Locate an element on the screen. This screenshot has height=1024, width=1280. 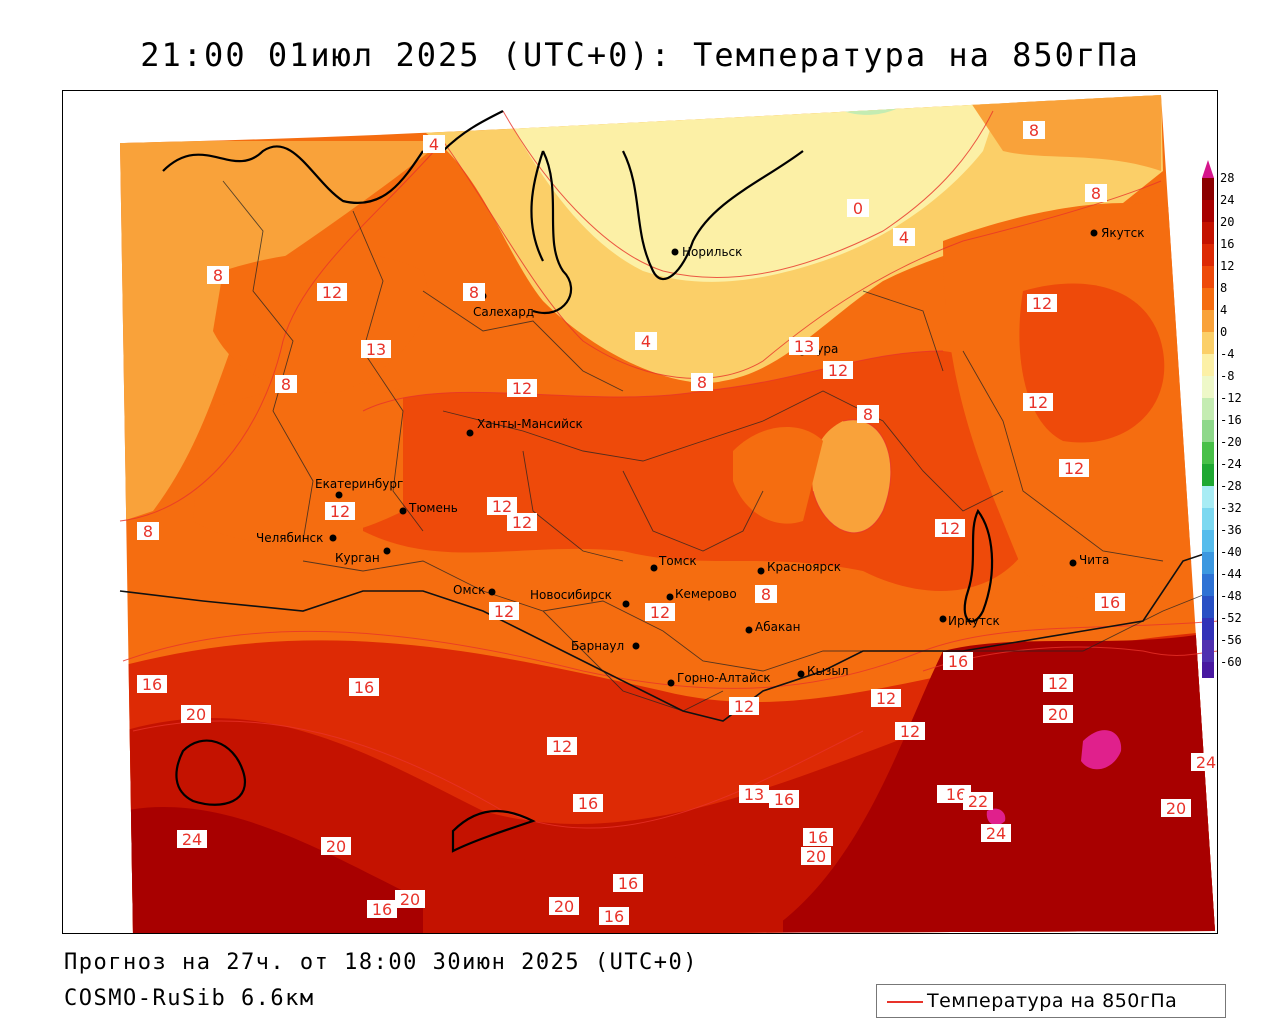
colorbar-tick-label: -12 is located at coordinates (1231, 398).